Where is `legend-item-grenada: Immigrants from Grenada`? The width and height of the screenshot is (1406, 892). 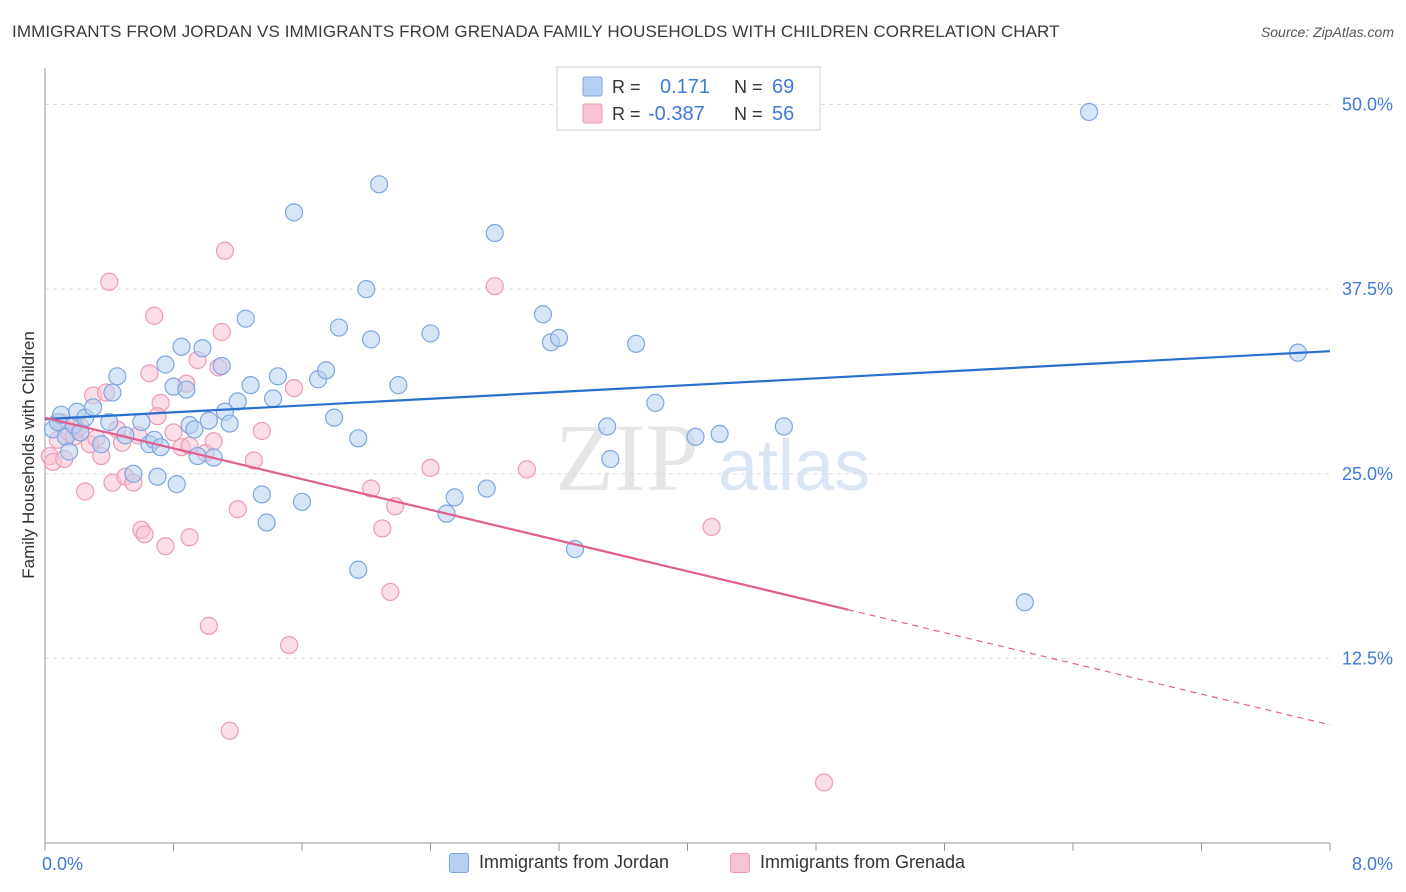 legend-item-grenada: Immigrants from Grenada is located at coordinates (847, 862).